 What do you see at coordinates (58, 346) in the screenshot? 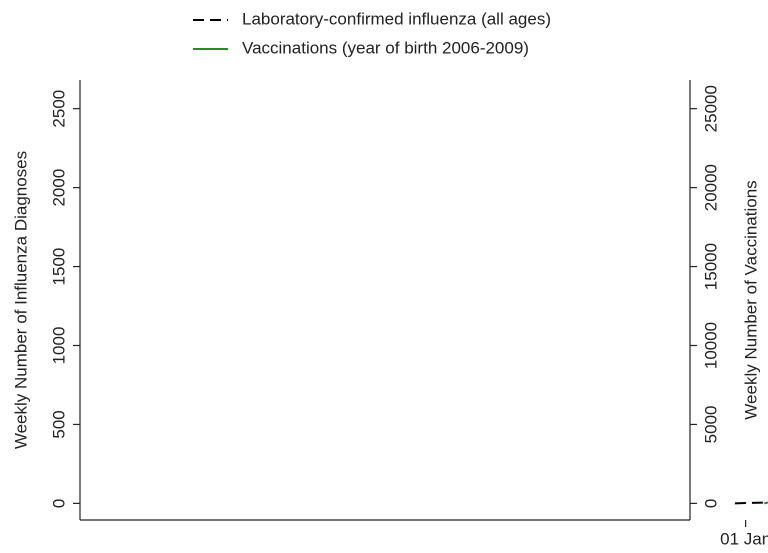
I see `y-tick-label: 1000` at bounding box center [58, 346].